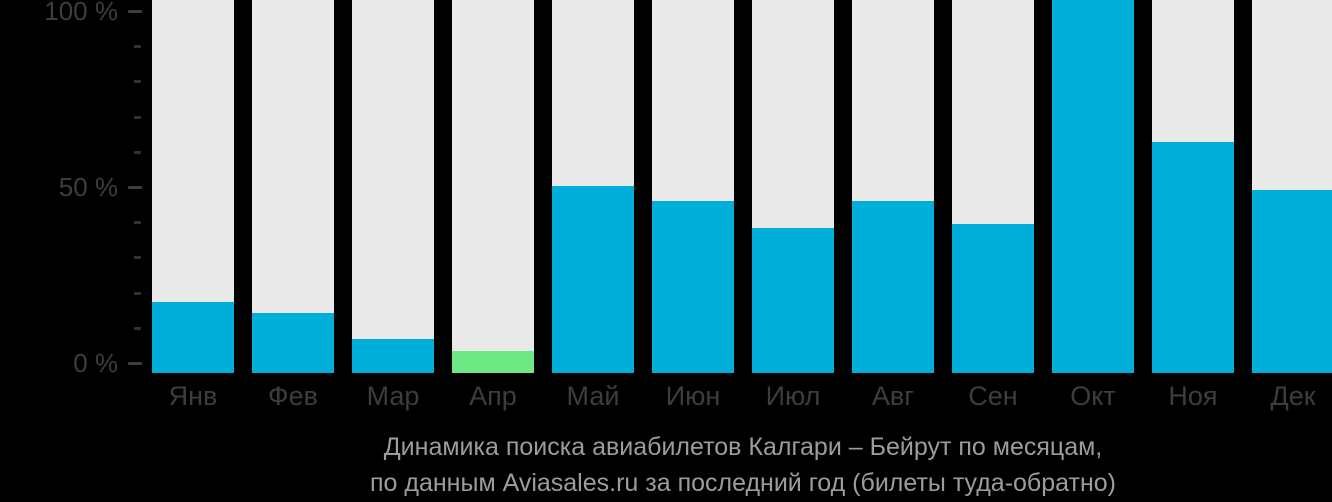  I want to click on y-tick-label: 100 %, so click(81, 13).